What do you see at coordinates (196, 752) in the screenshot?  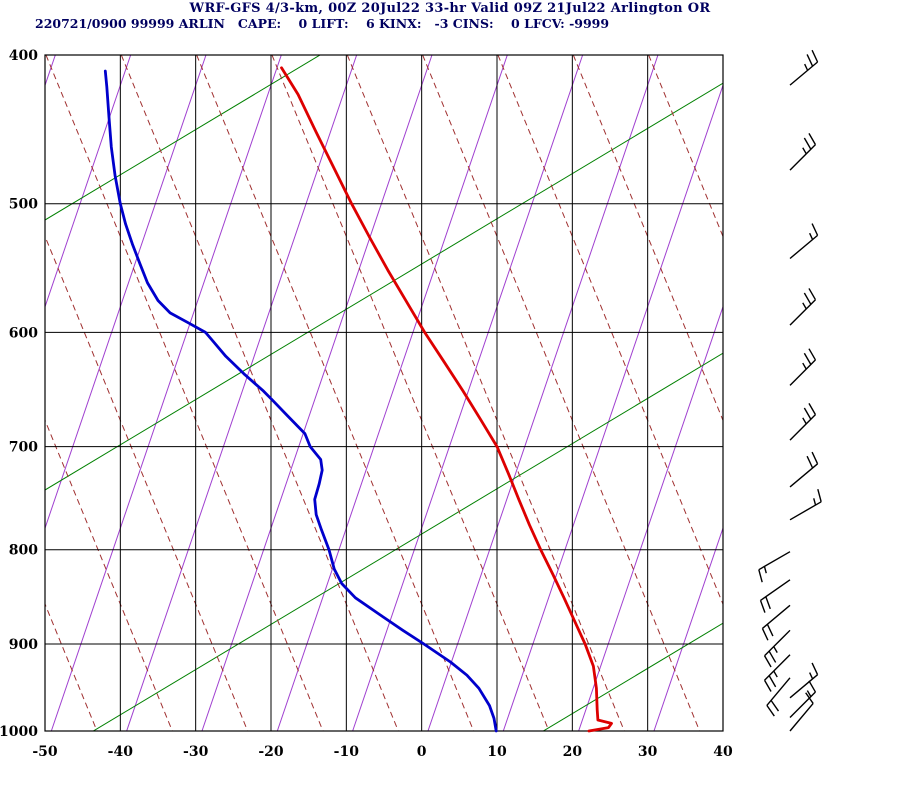 I see `x-tick-label: -30` at bounding box center [196, 752].